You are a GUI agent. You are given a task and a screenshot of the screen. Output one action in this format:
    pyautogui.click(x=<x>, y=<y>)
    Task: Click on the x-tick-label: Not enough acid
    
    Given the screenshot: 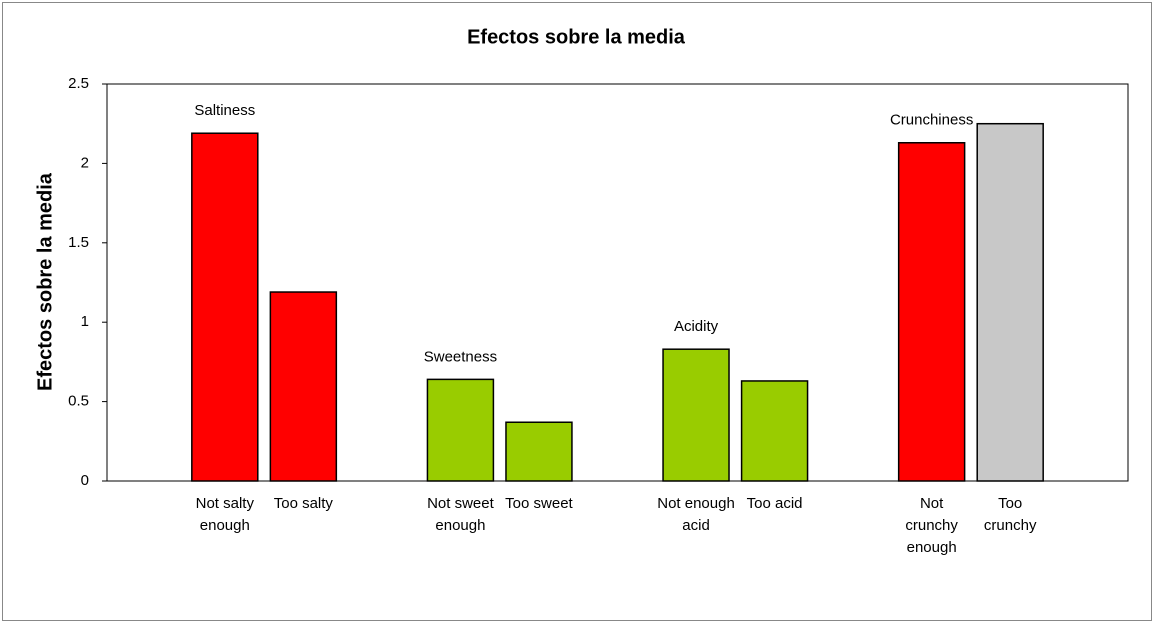 What is the action you would take?
    pyautogui.click(x=696, y=514)
    